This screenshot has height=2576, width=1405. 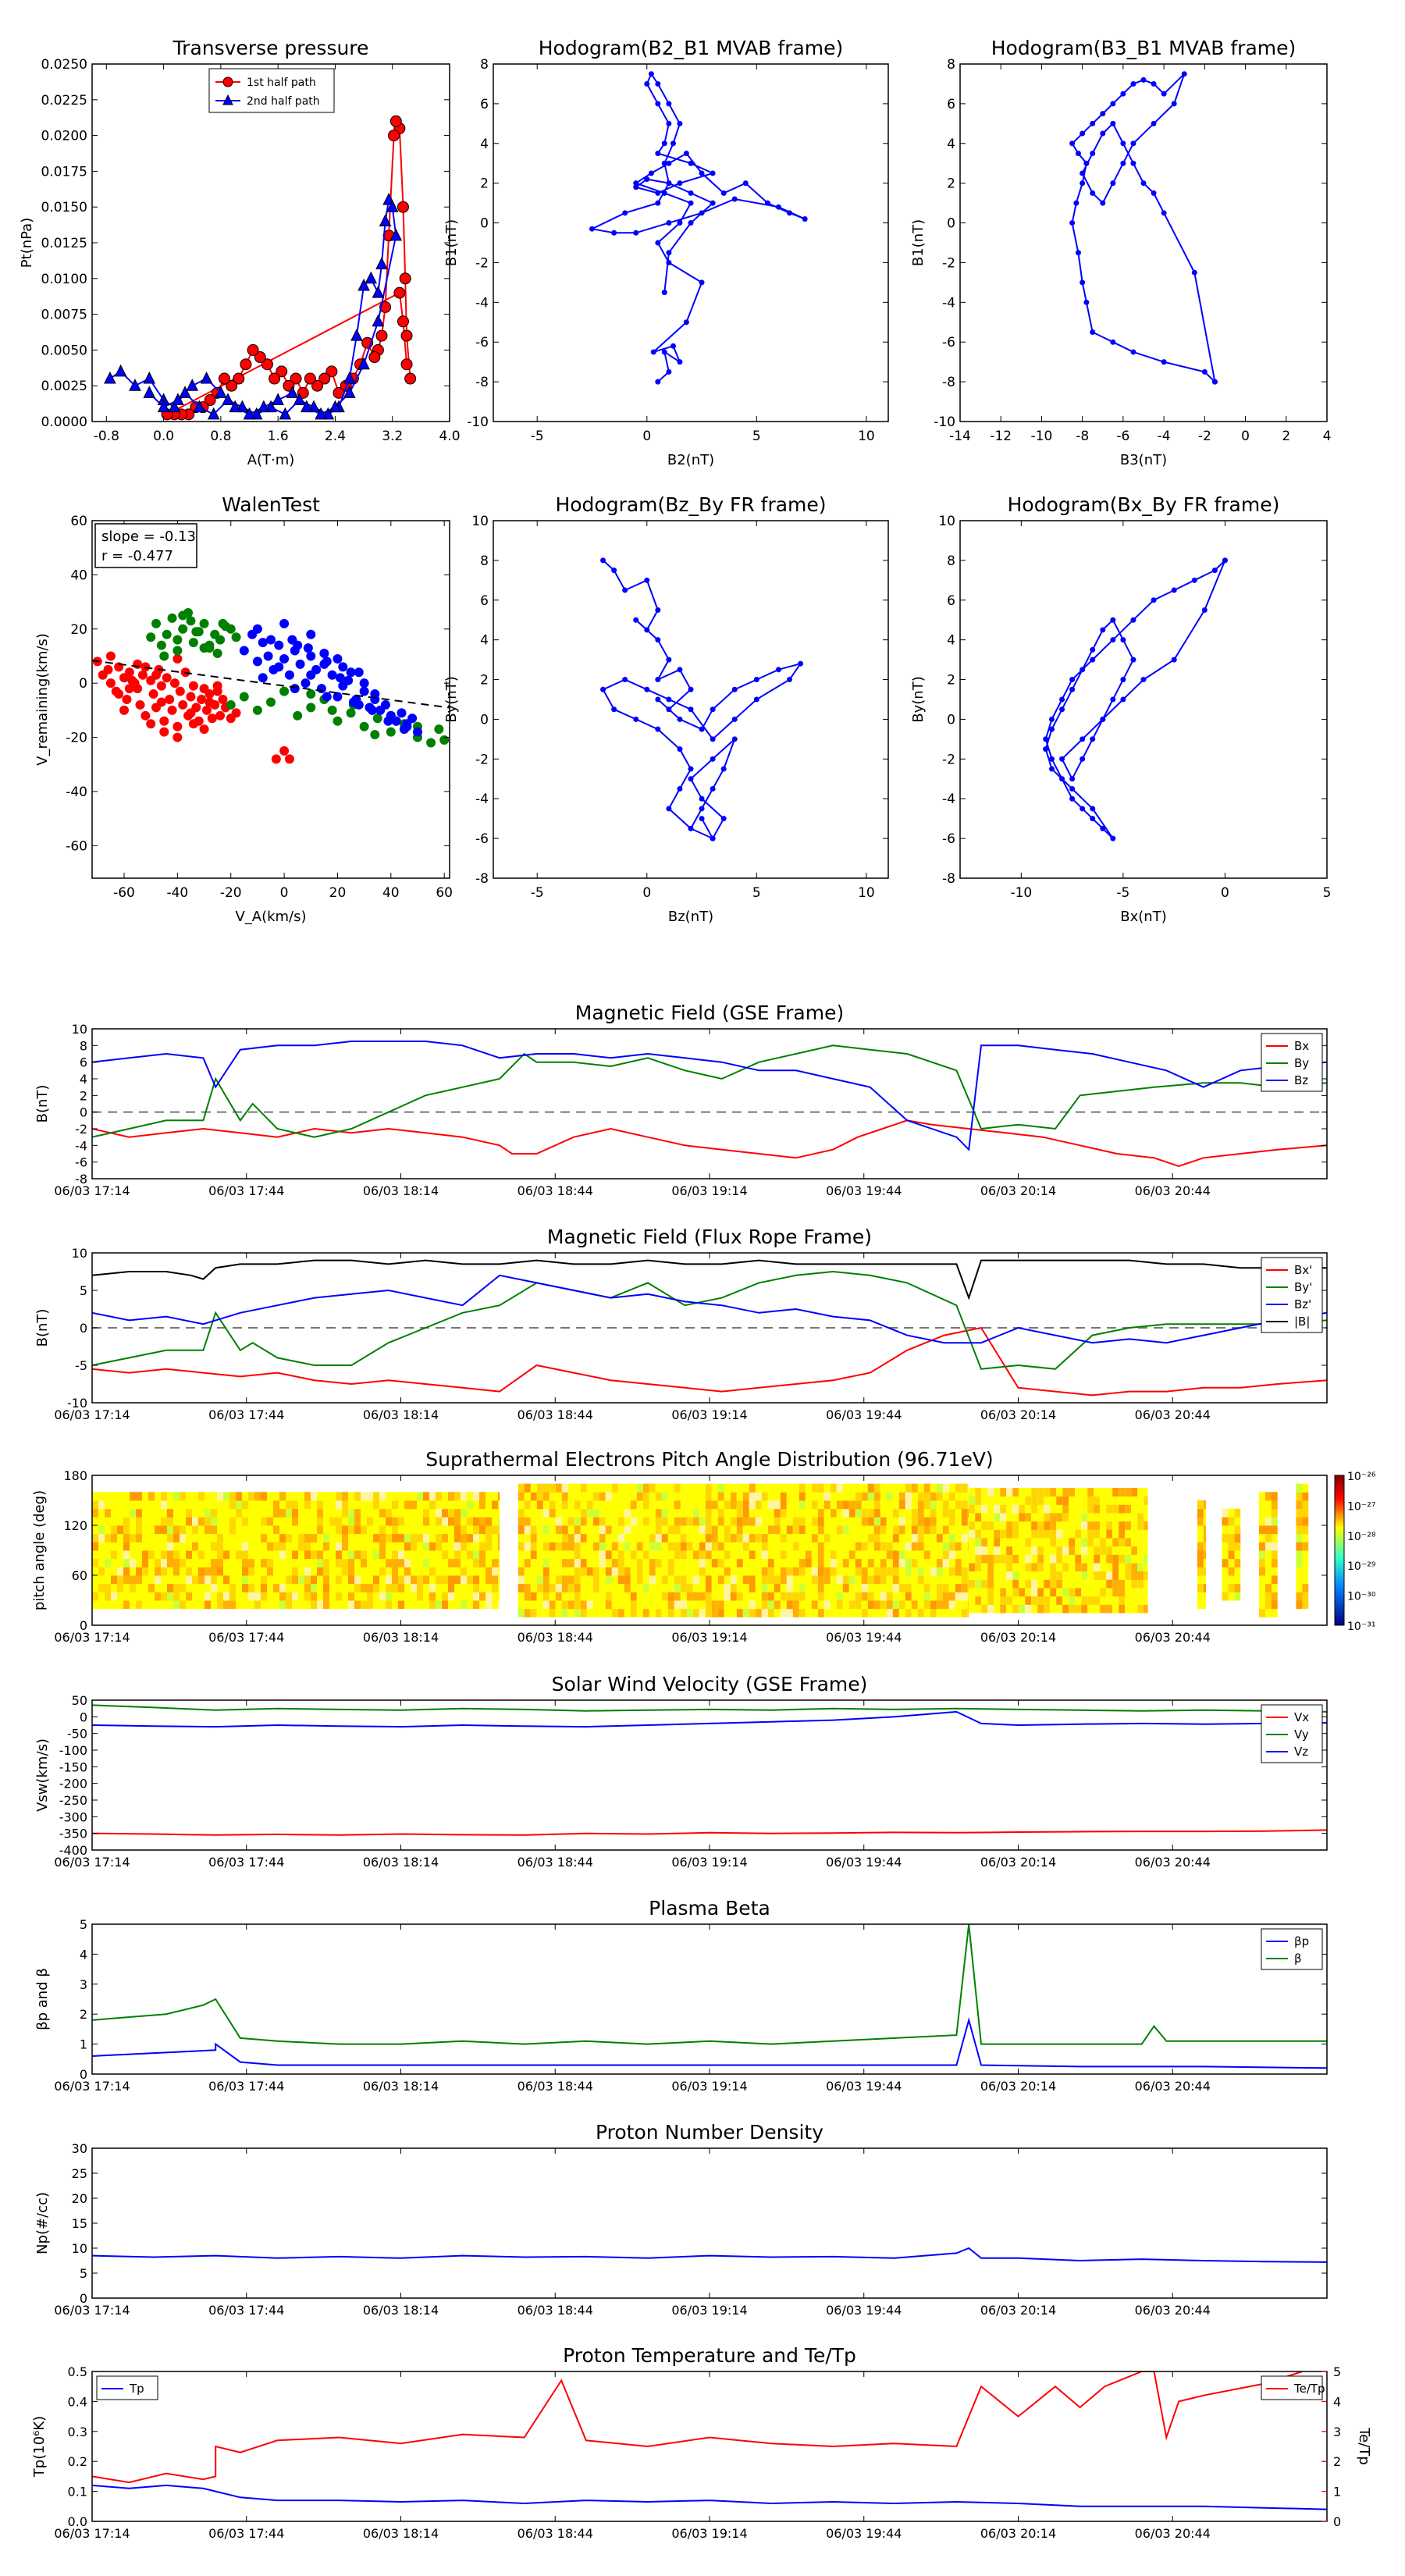 What do you see at coordinates (271, 504) in the screenshot?
I see `chart-title: WalenTest` at bounding box center [271, 504].